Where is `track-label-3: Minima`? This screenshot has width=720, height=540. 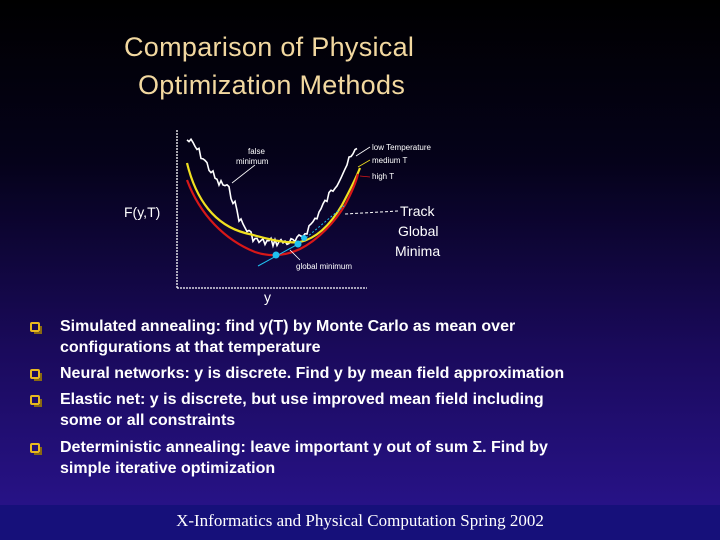
track-label-3: Minima is located at coordinates (417, 251).